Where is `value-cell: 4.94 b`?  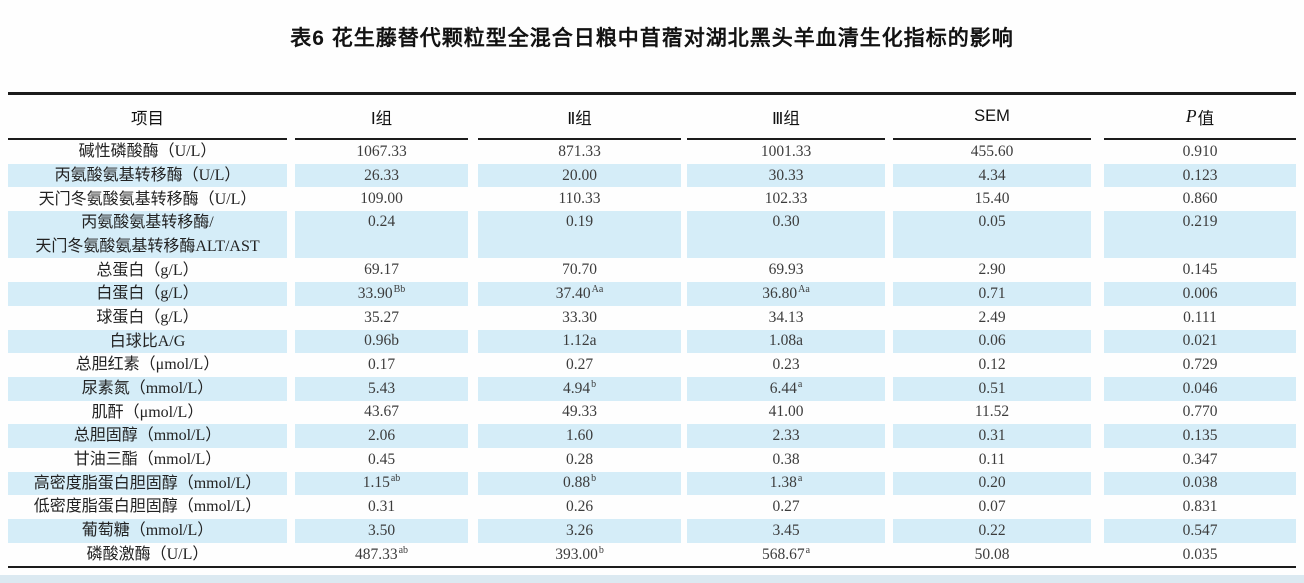 value-cell: 4.94 b is located at coordinates (579, 388).